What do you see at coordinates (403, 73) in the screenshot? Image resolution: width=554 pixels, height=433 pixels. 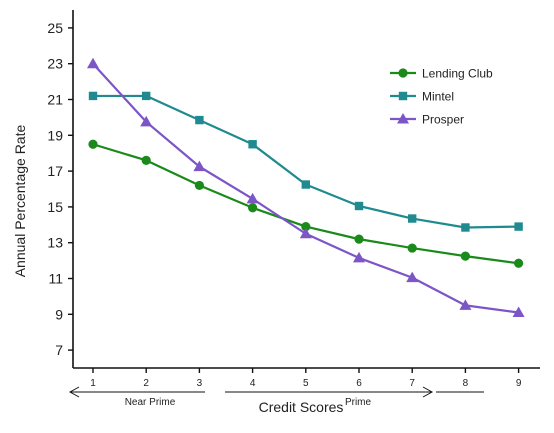 I see `legend-marker-lending-club` at bounding box center [403, 73].